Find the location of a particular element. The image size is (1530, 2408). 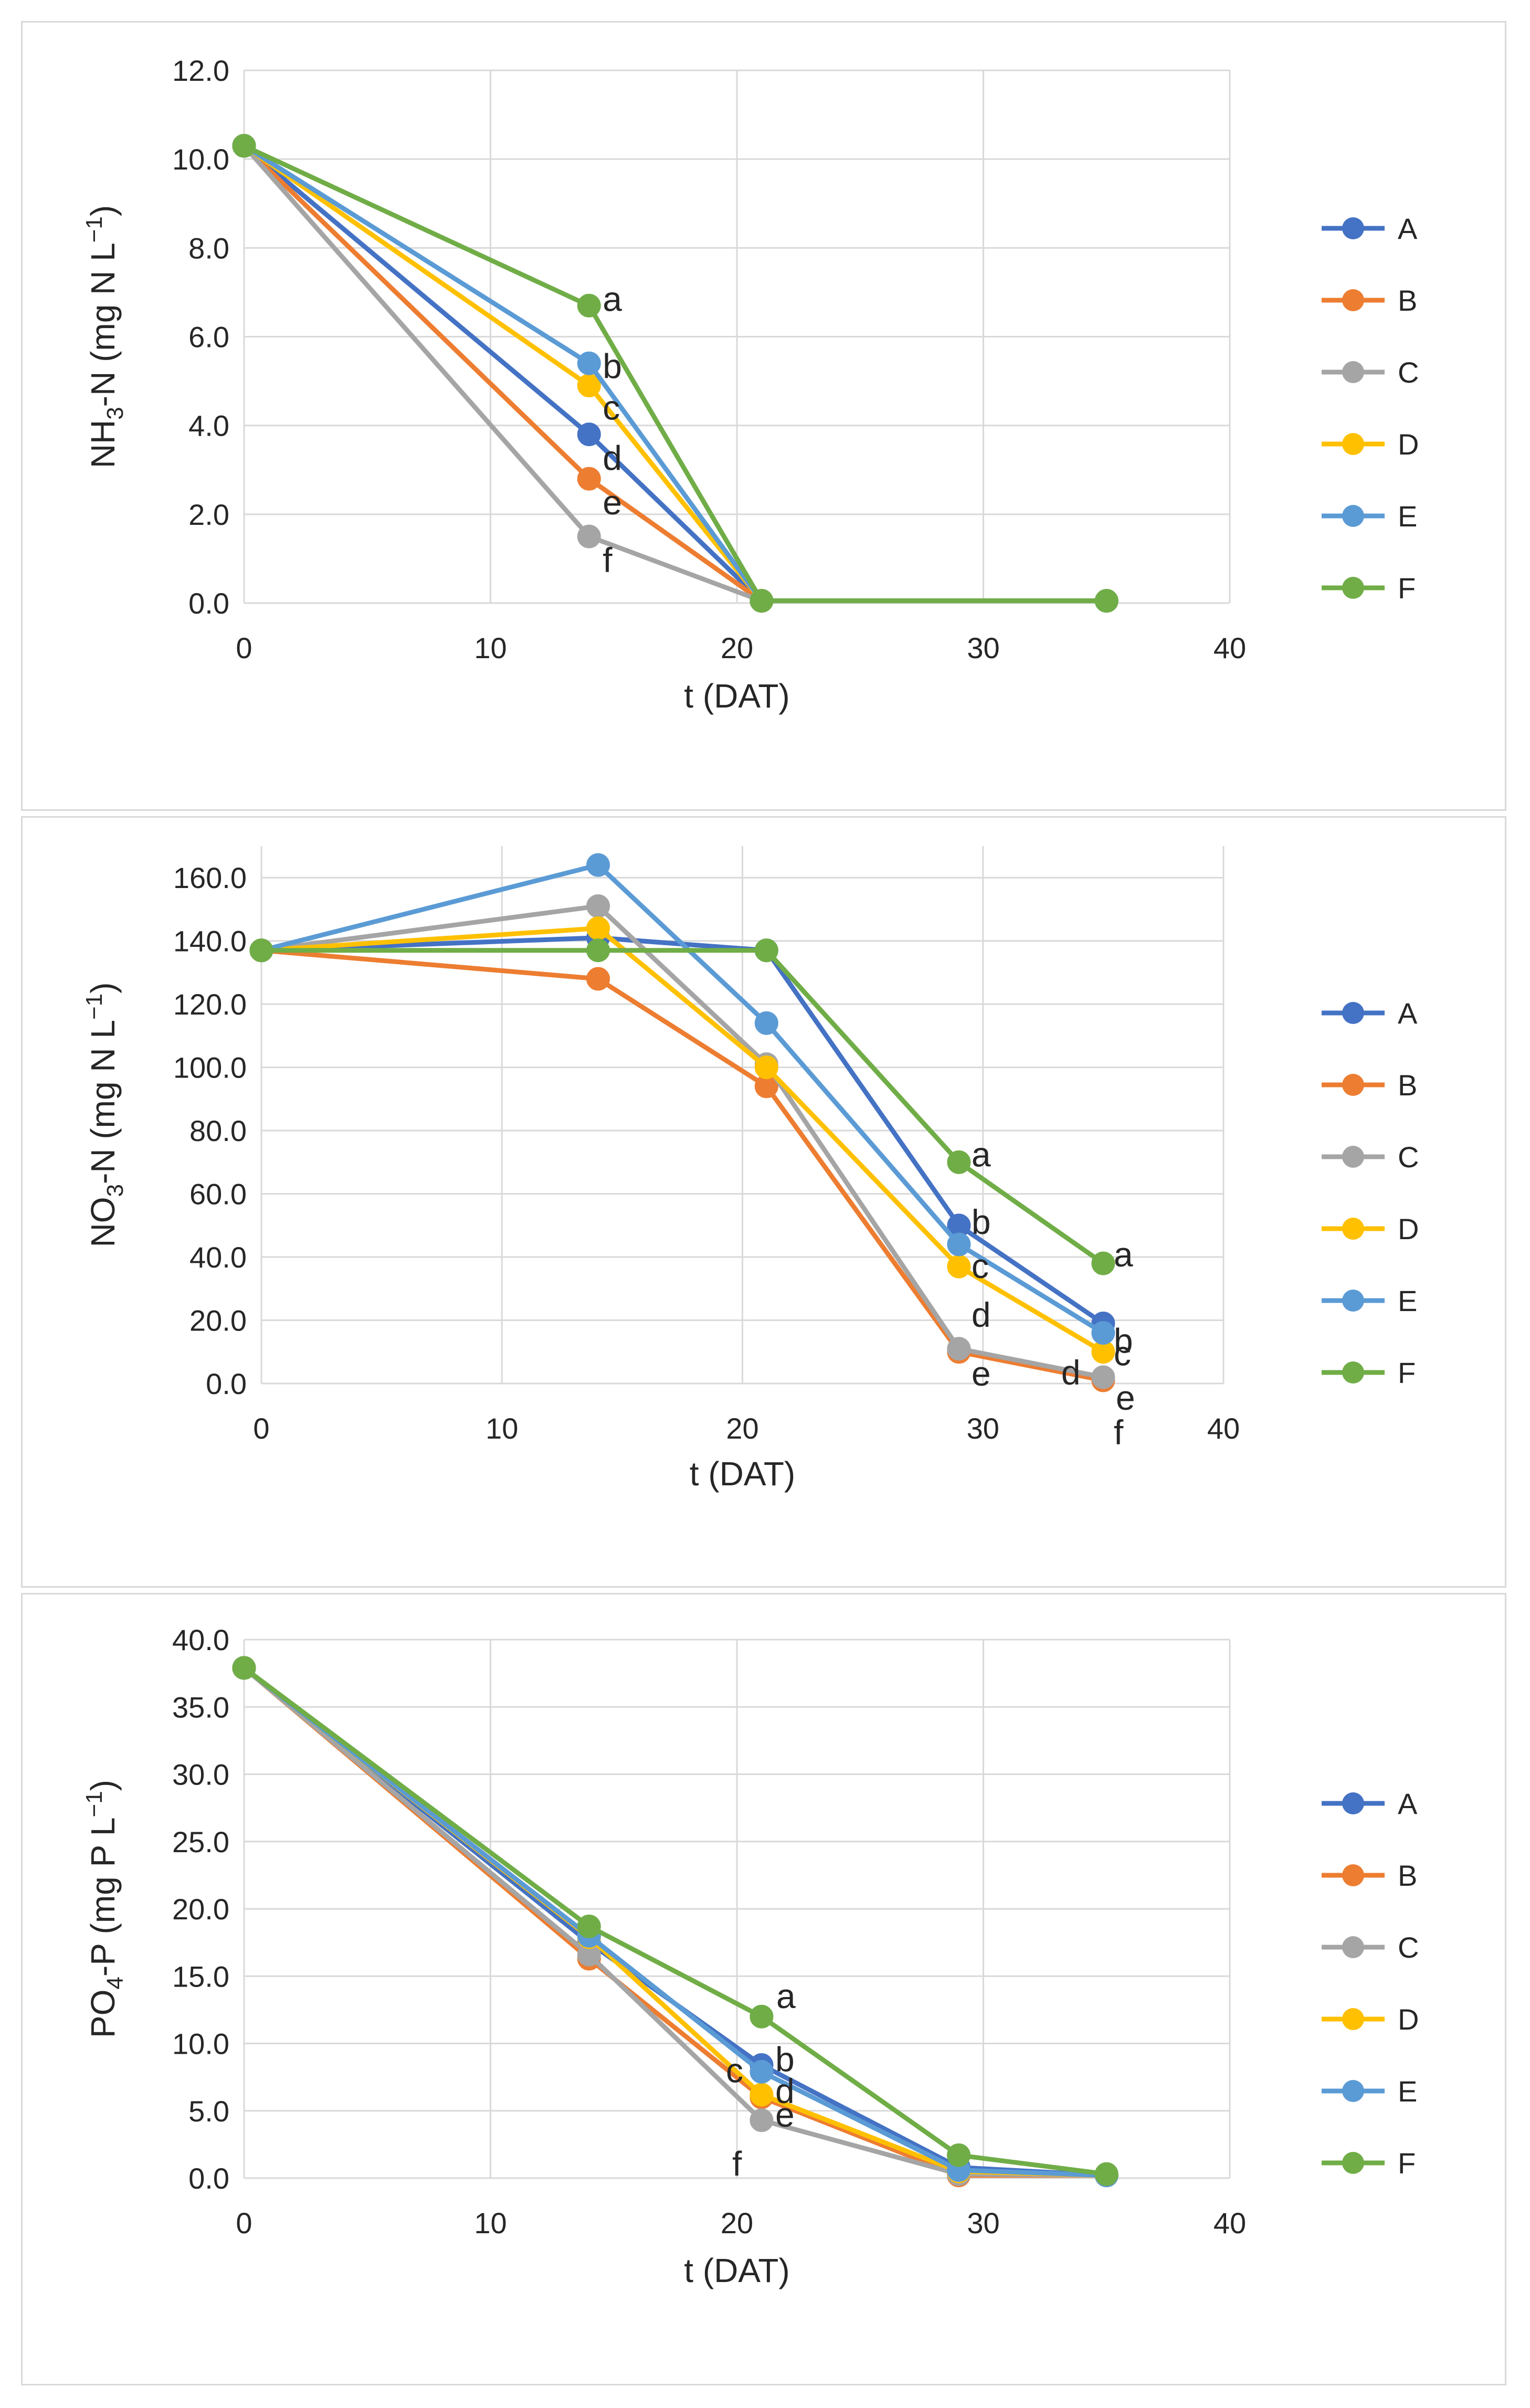

y-axis-title: NH3-N (mg N L−1) is located at coordinates (104, 336).